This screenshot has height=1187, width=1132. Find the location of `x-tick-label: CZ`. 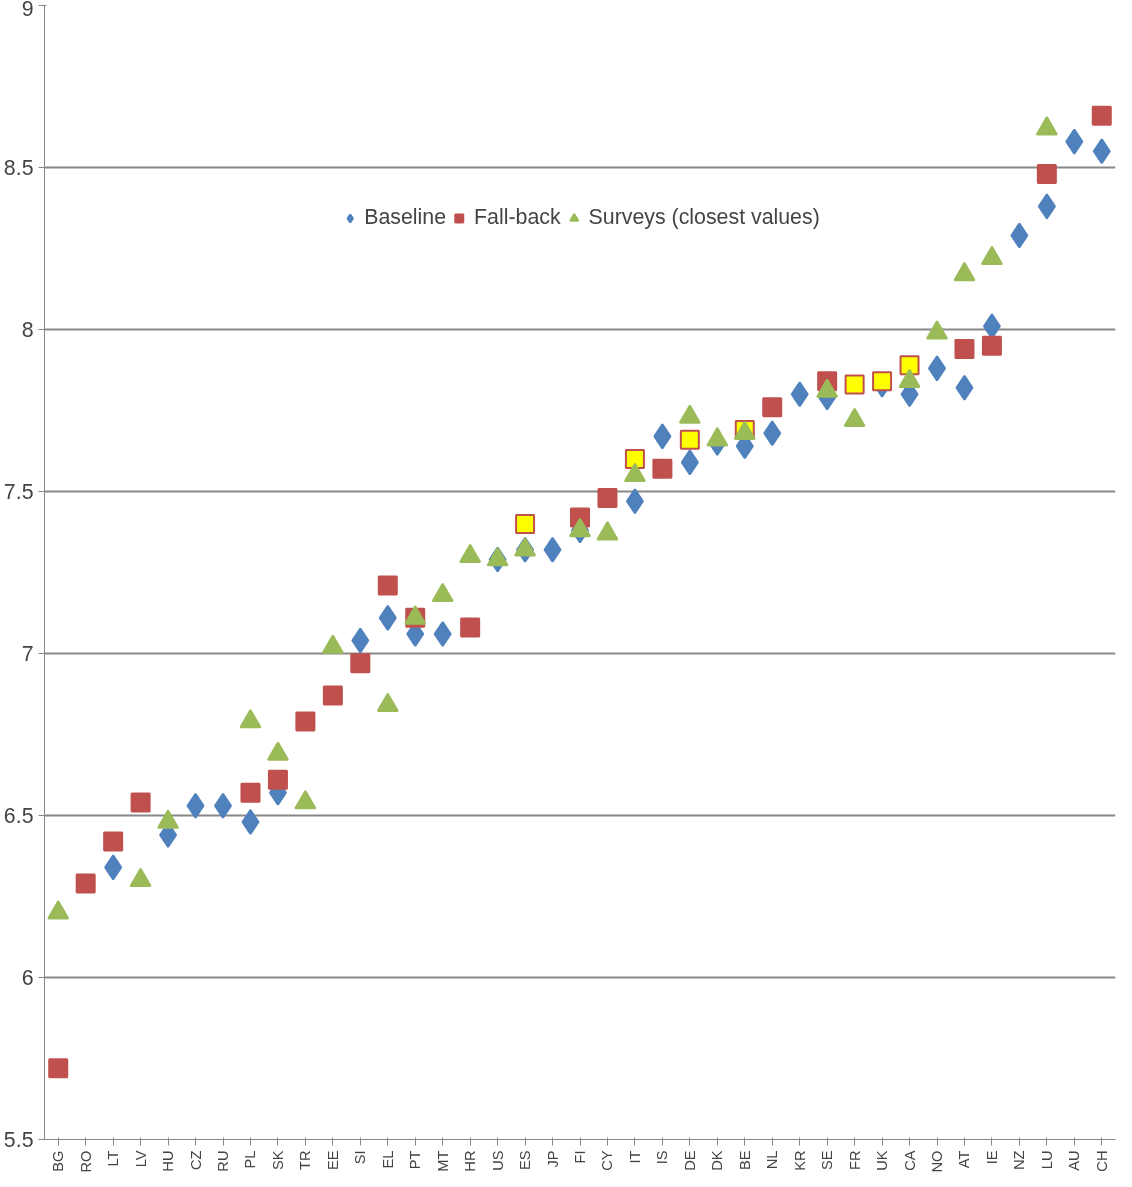

x-tick-label: CZ is located at coordinates (195, 1160).